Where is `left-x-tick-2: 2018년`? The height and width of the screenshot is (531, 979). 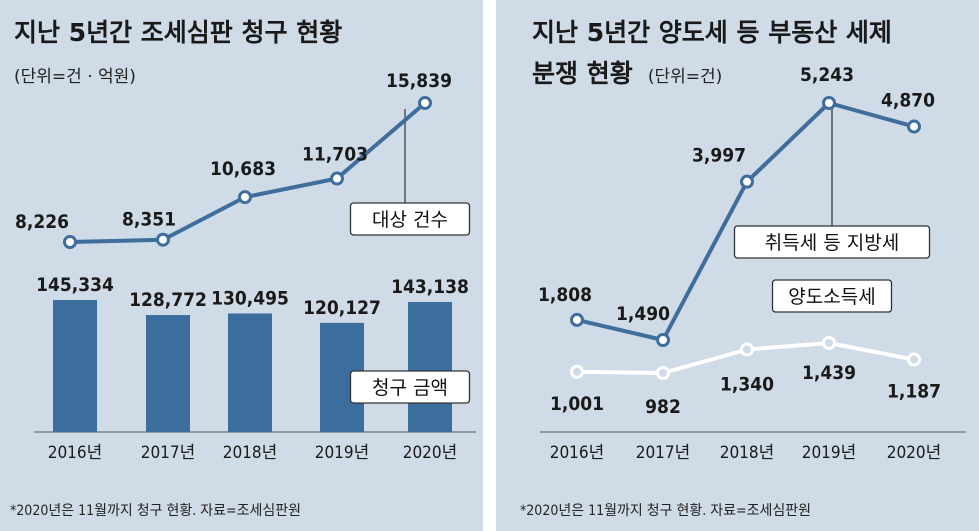
left-x-tick-2: 2018년 is located at coordinates (250, 453).